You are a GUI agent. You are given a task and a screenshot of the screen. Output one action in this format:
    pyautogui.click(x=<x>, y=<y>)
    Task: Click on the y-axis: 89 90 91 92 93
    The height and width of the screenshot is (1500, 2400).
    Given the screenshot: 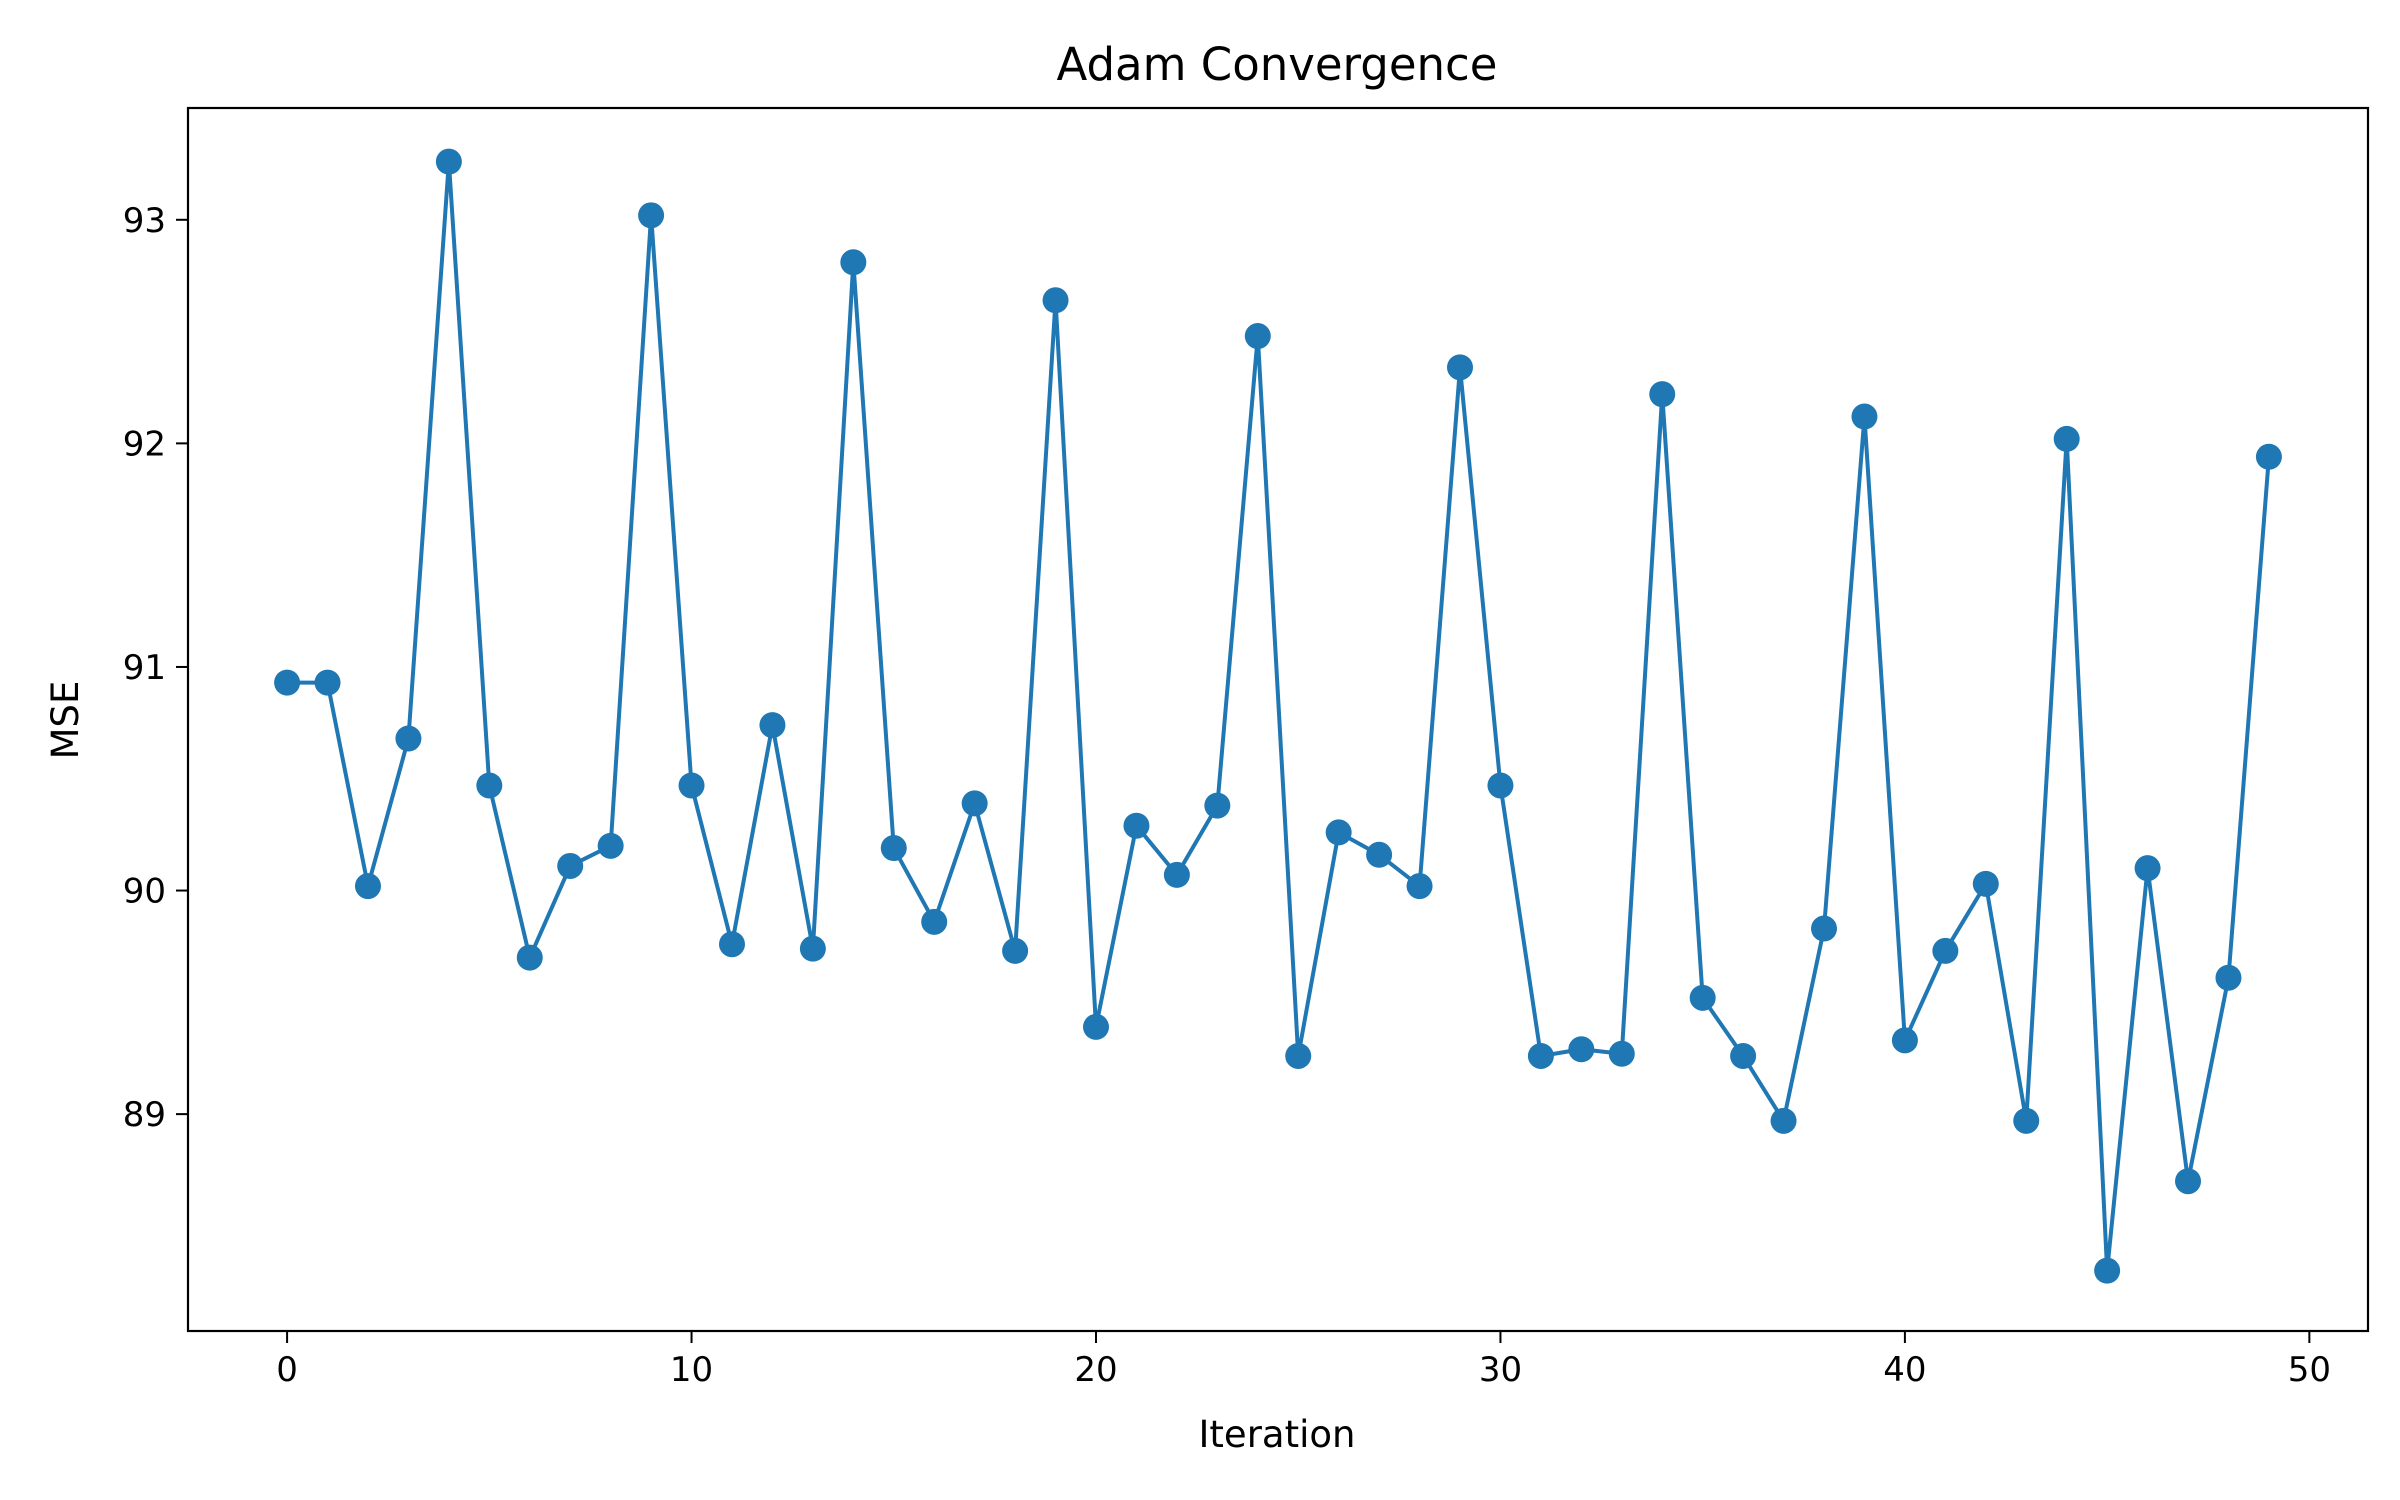 What is the action you would take?
    pyautogui.click(x=155, y=668)
    